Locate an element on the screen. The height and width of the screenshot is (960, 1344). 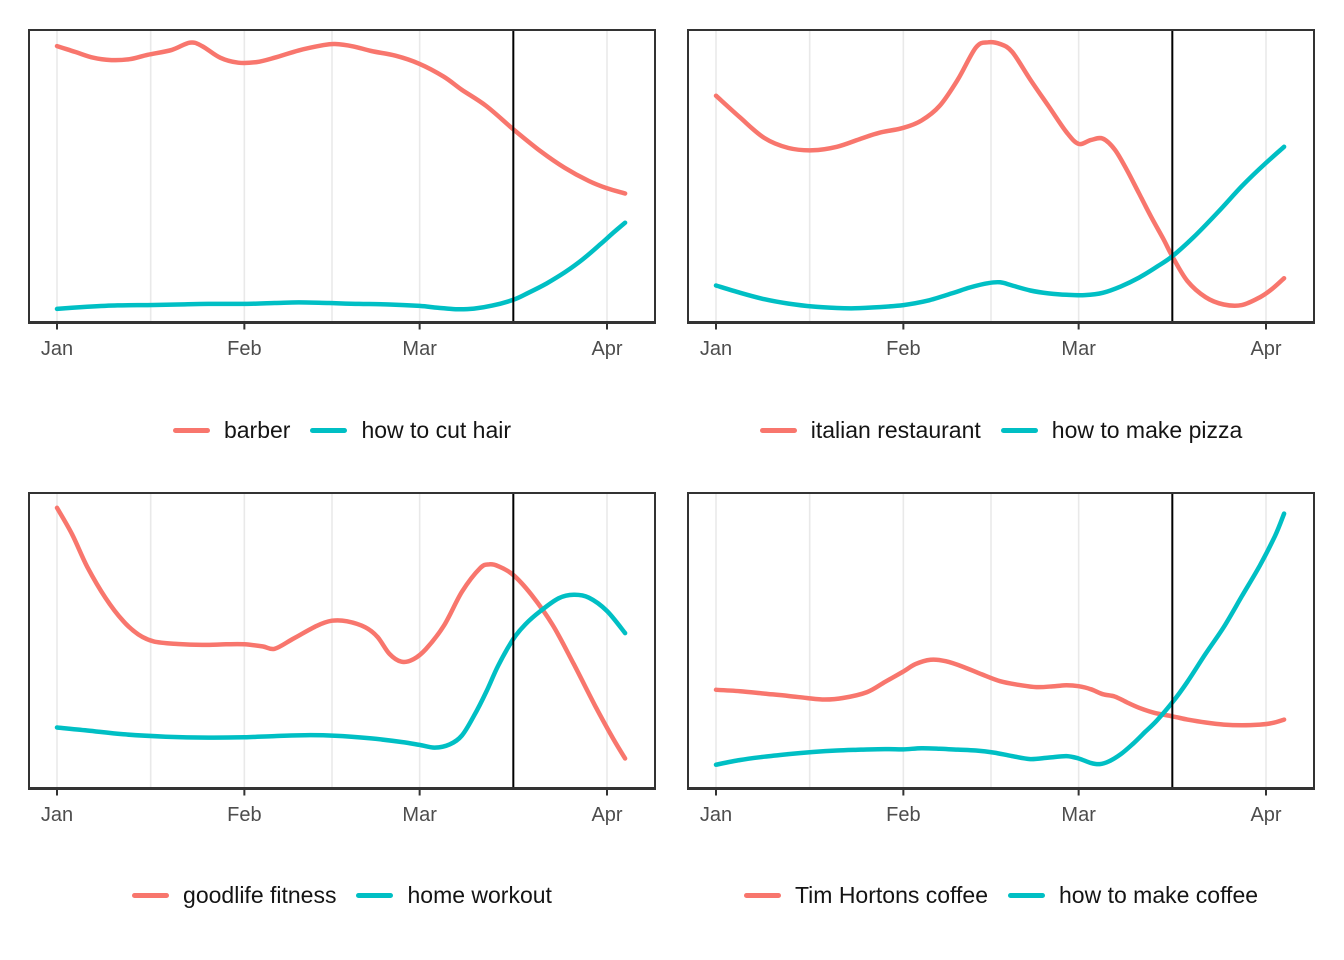
legend-item: italian restaurant is located at coordinates (870, 430).